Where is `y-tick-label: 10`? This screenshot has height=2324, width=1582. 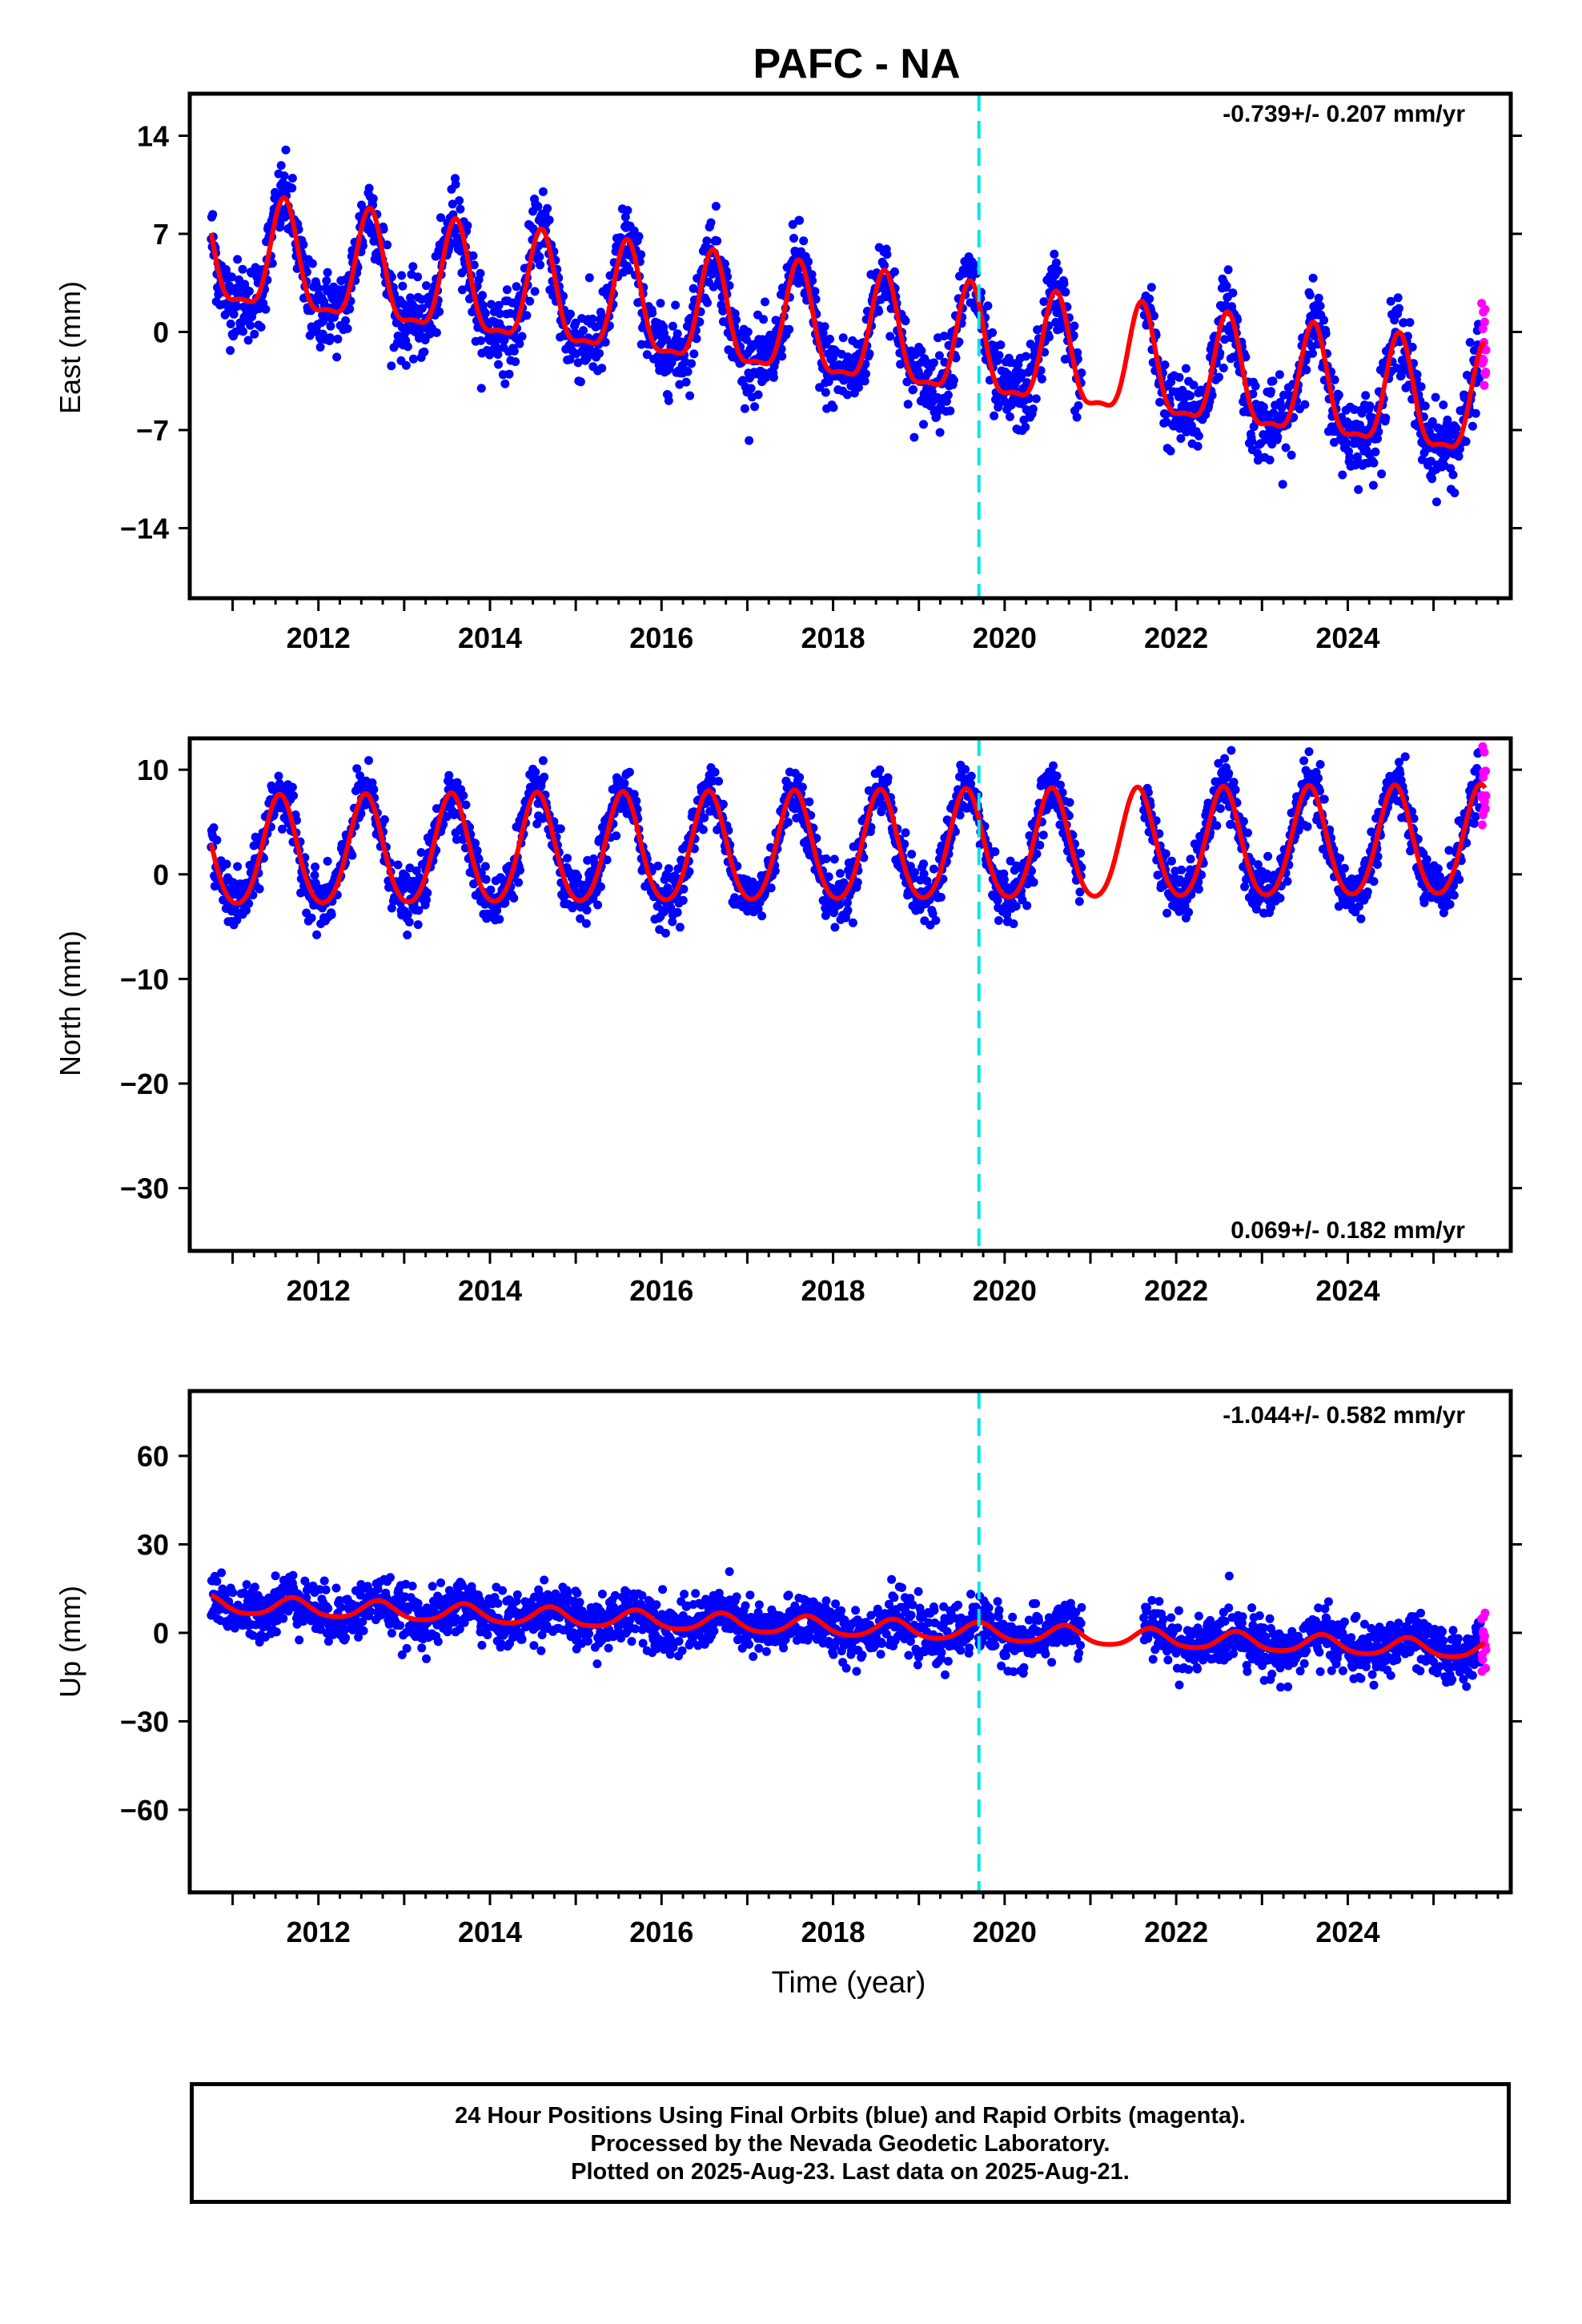 y-tick-label: 10 is located at coordinates (153, 770).